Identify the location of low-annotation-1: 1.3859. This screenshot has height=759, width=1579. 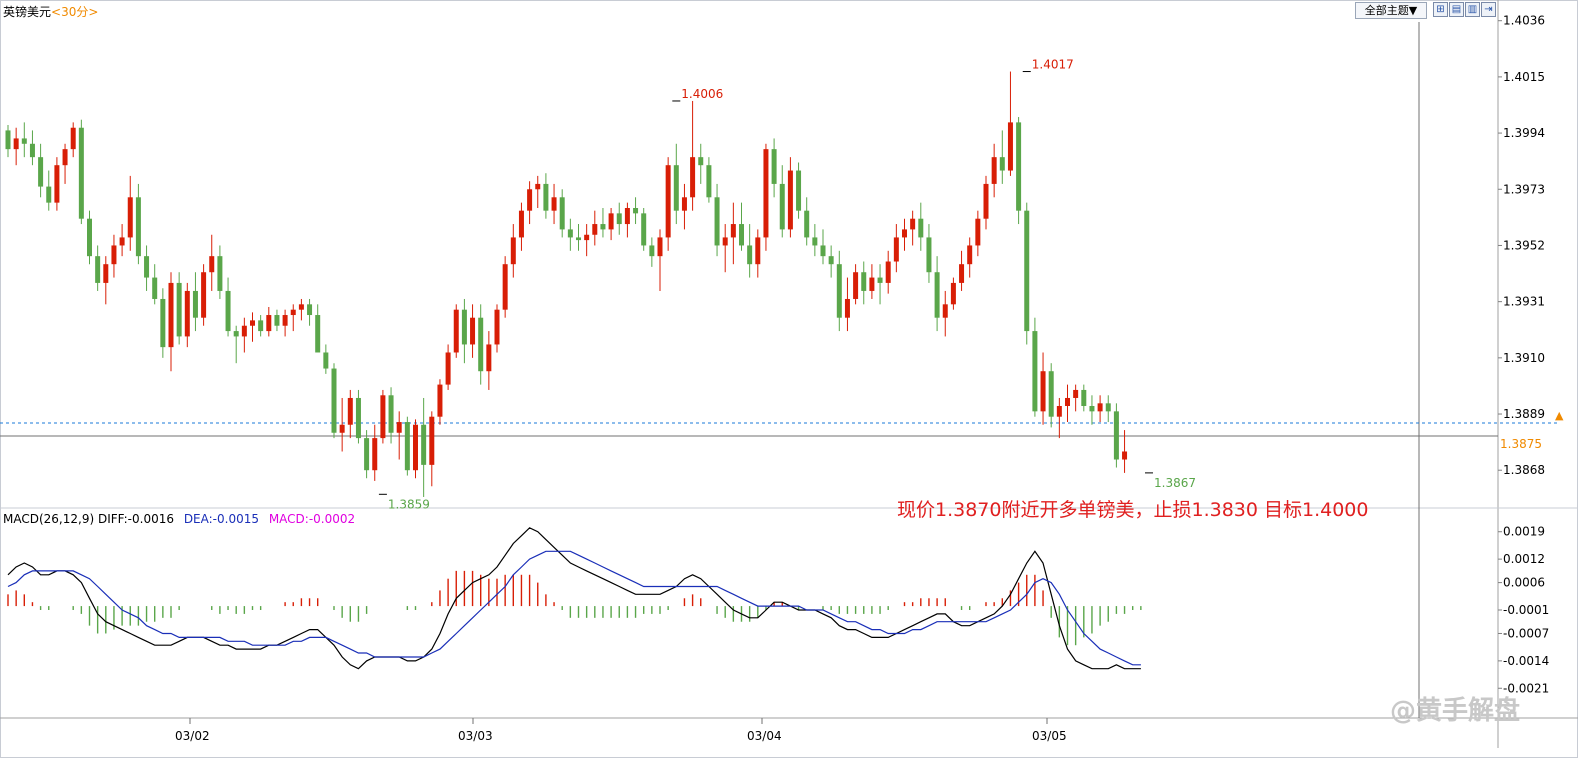
(409, 504).